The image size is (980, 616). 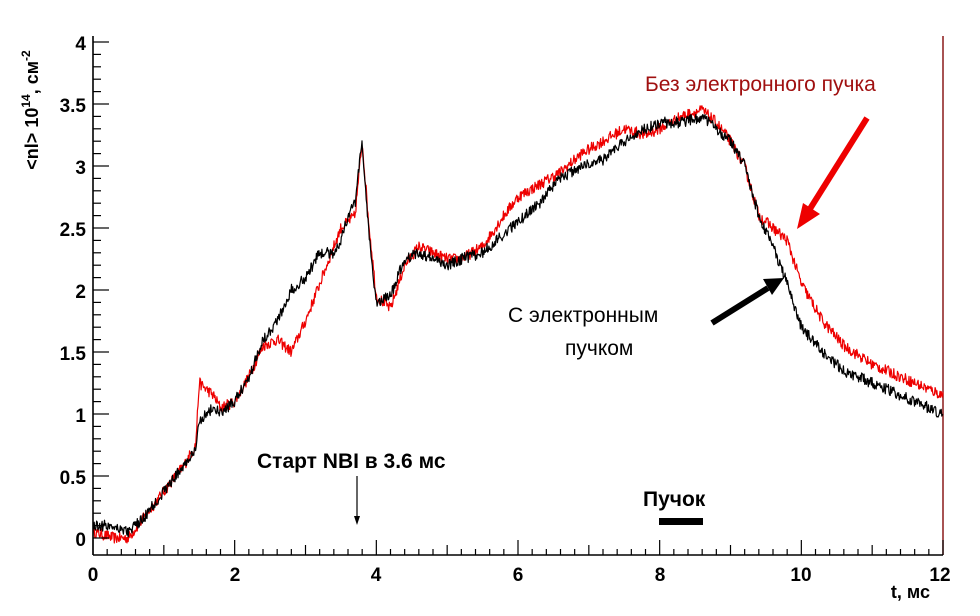 I want to click on y-tick-label: 4, so click(x=80, y=44).